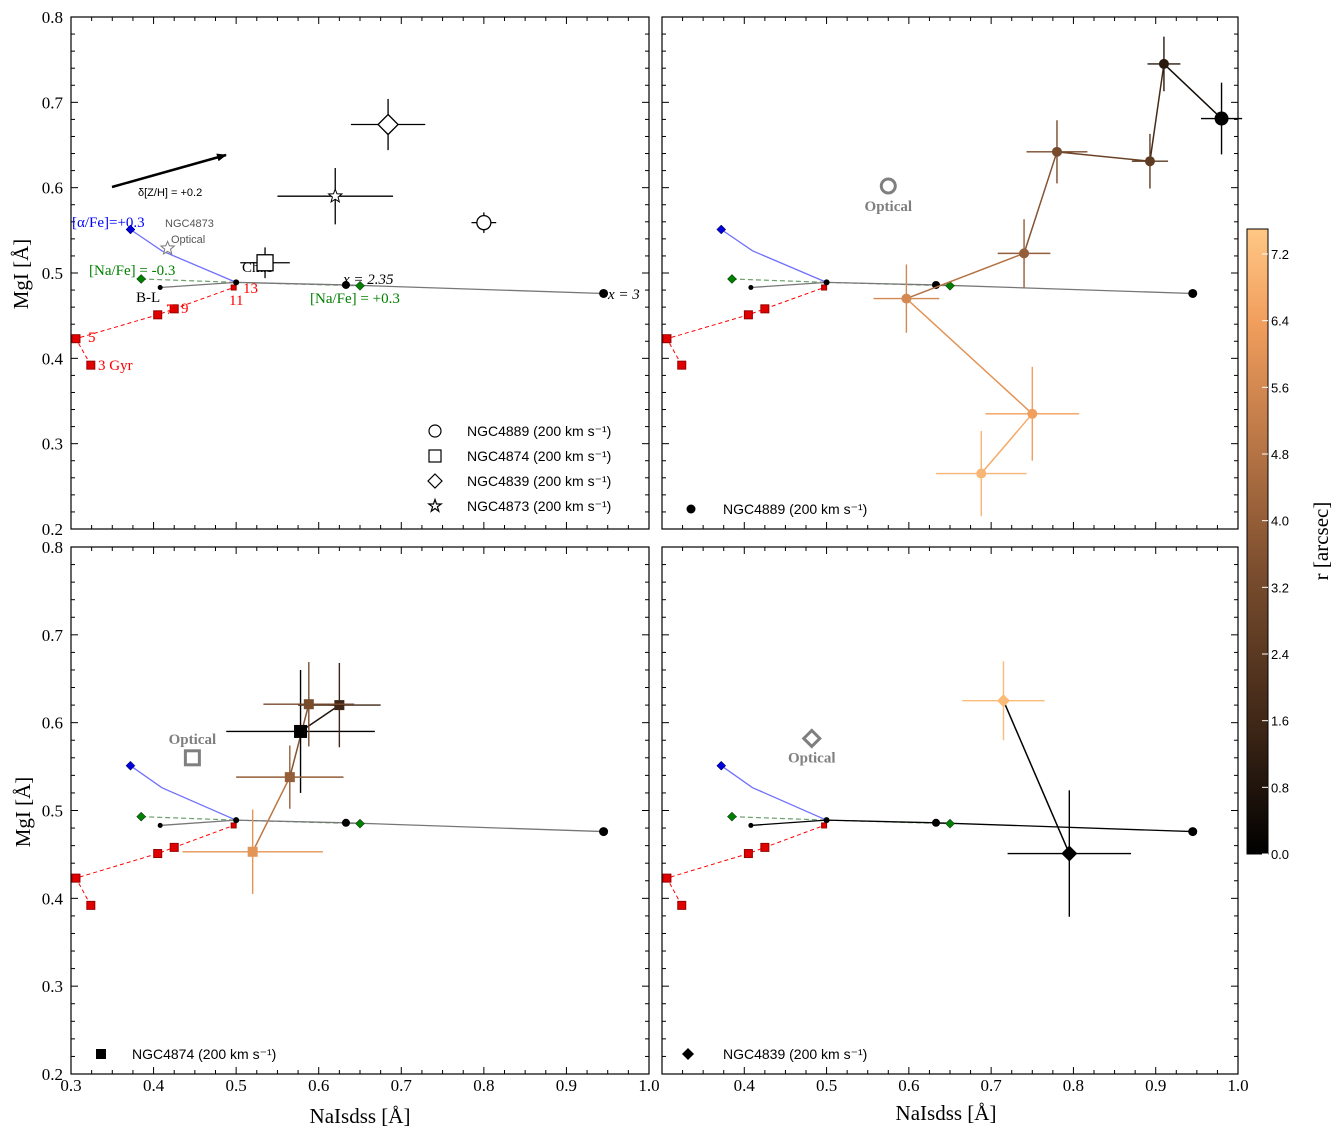 The image size is (1341, 1134). What do you see at coordinates (21, 274) in the screenshot?
I see `y-axis-label-top: MgI [Å]` at bounding box center [21, 274].